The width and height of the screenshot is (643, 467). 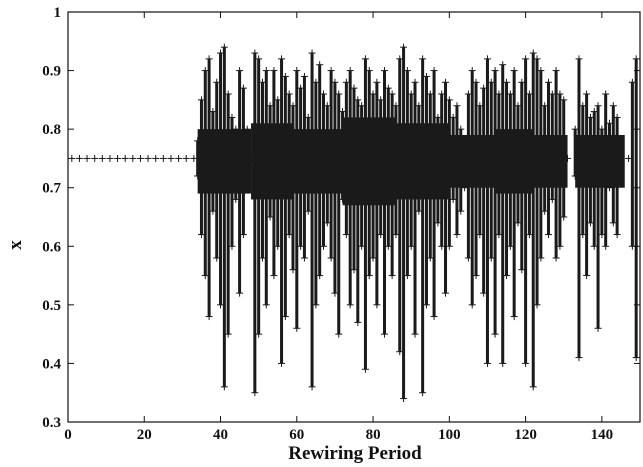 I want to click on x-tick-label-40: 40, so click(x=220, y=435).